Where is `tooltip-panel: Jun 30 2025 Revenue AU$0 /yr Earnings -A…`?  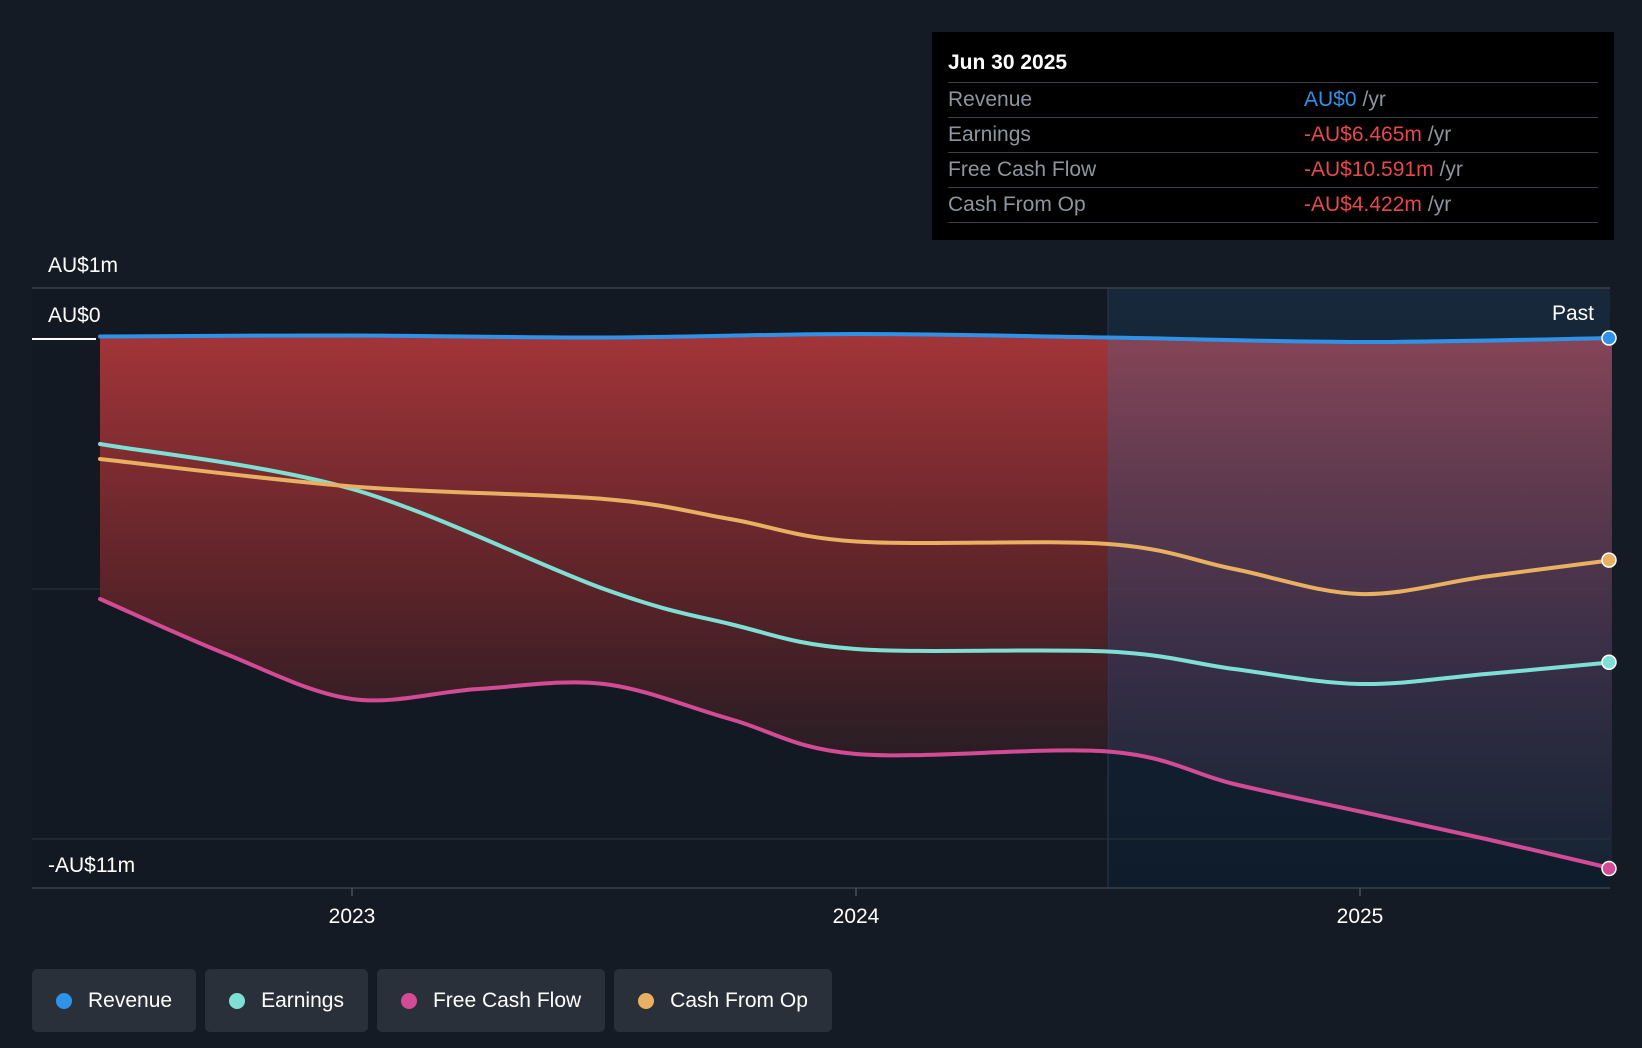
tooltip-panel: Jun 30 2025 Revenue AU$0 /yr Earnings -A… is located at coordinates (1273, 136).